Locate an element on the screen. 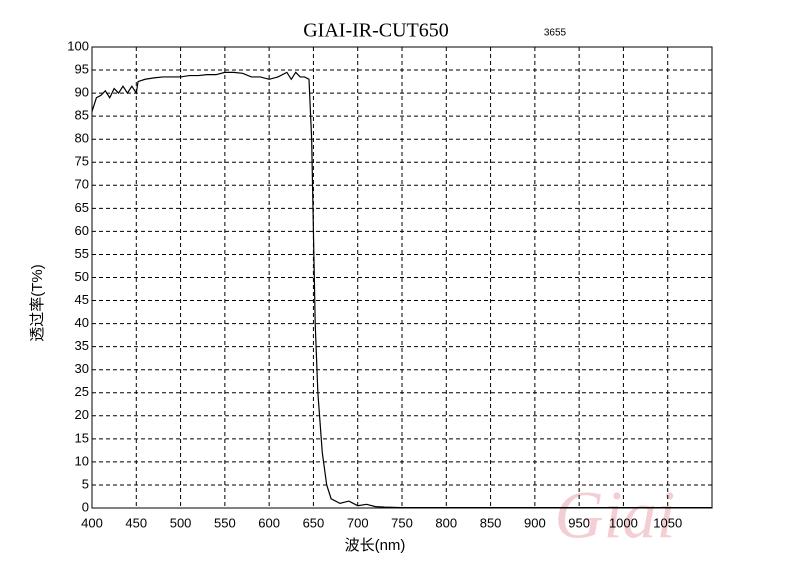 The height and width of the screenshot is (582, 786). chart-title: GIAI-IR-CUT650 is located at coordinates (376, 31).